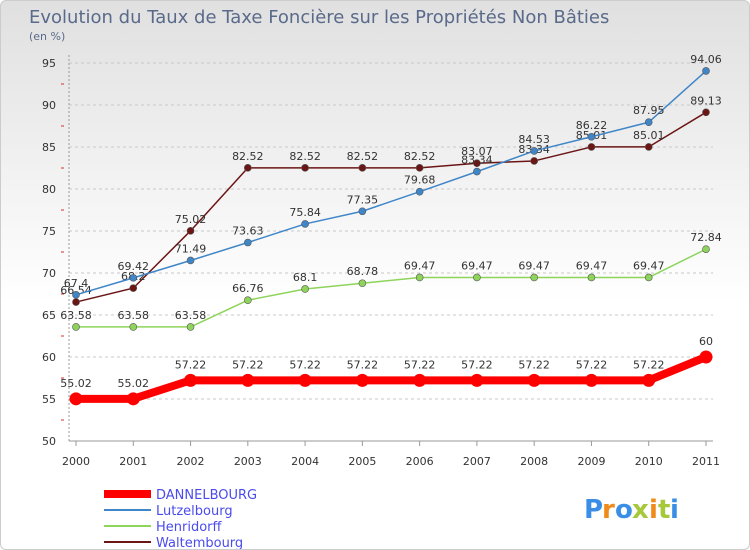  I want to click on data-label: 85.01, so click(649, 135).